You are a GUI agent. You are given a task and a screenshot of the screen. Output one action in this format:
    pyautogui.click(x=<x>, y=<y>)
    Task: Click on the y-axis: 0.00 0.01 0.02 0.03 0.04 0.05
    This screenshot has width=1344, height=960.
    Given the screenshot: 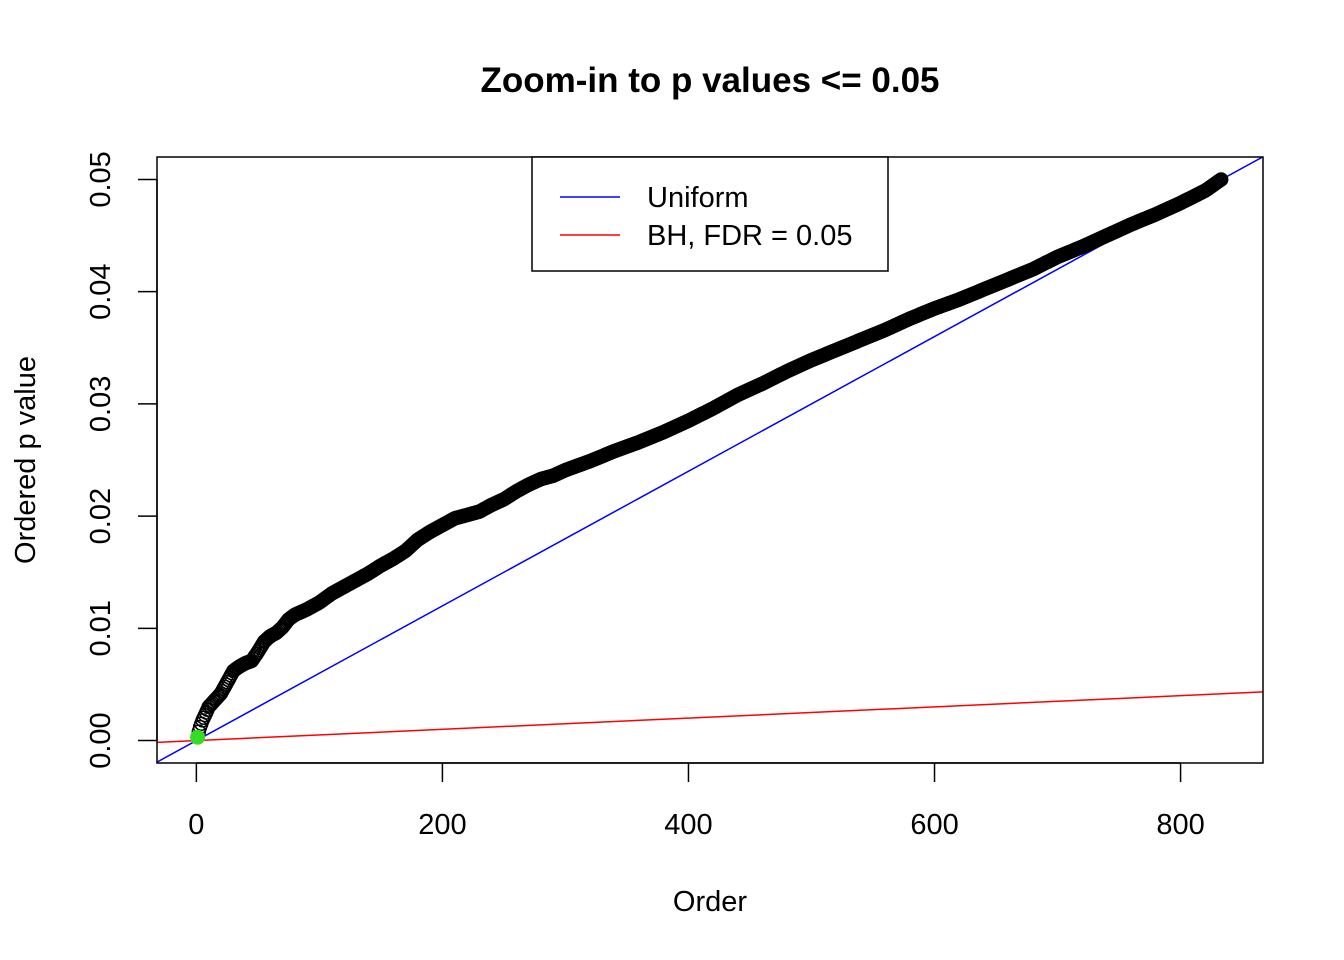 What is the action you would take?
    pyautogui.click(x=121, y=460)
    